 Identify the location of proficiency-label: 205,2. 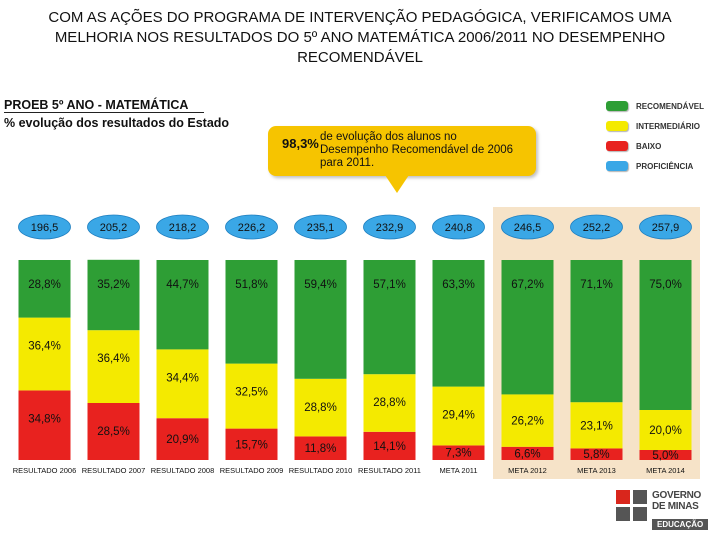
(114, 228).